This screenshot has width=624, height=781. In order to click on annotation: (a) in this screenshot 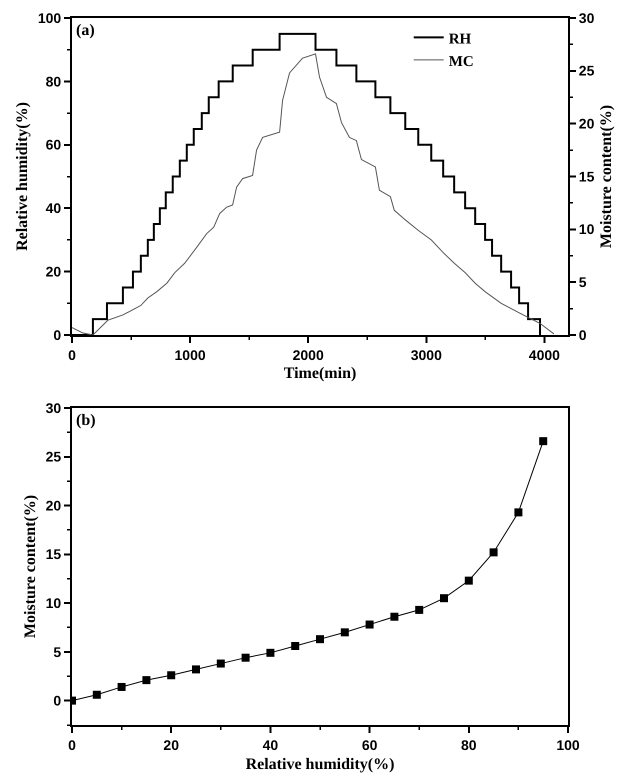, I will do `click(85, 30)`.